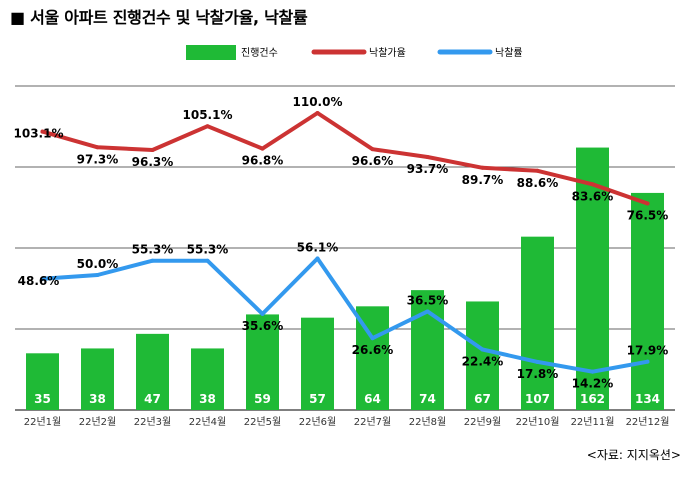 This screenshot has width=693, height=479. I want to click on price-rate-label: 97.3%, so click(98, 159).